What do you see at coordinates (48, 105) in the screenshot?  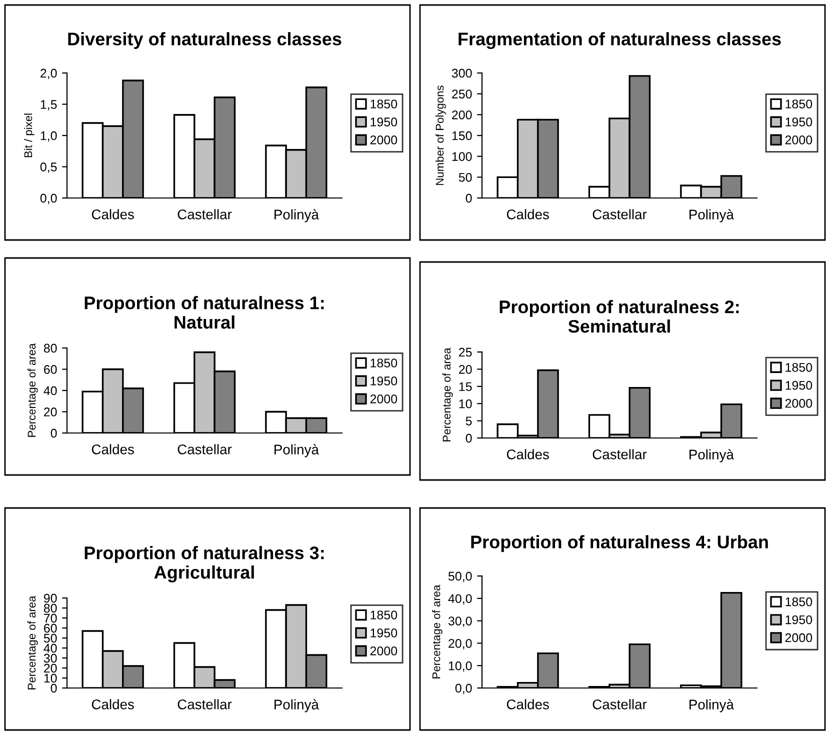 I see `y-tick-label: 1,5` at bounding box center [48, 105].